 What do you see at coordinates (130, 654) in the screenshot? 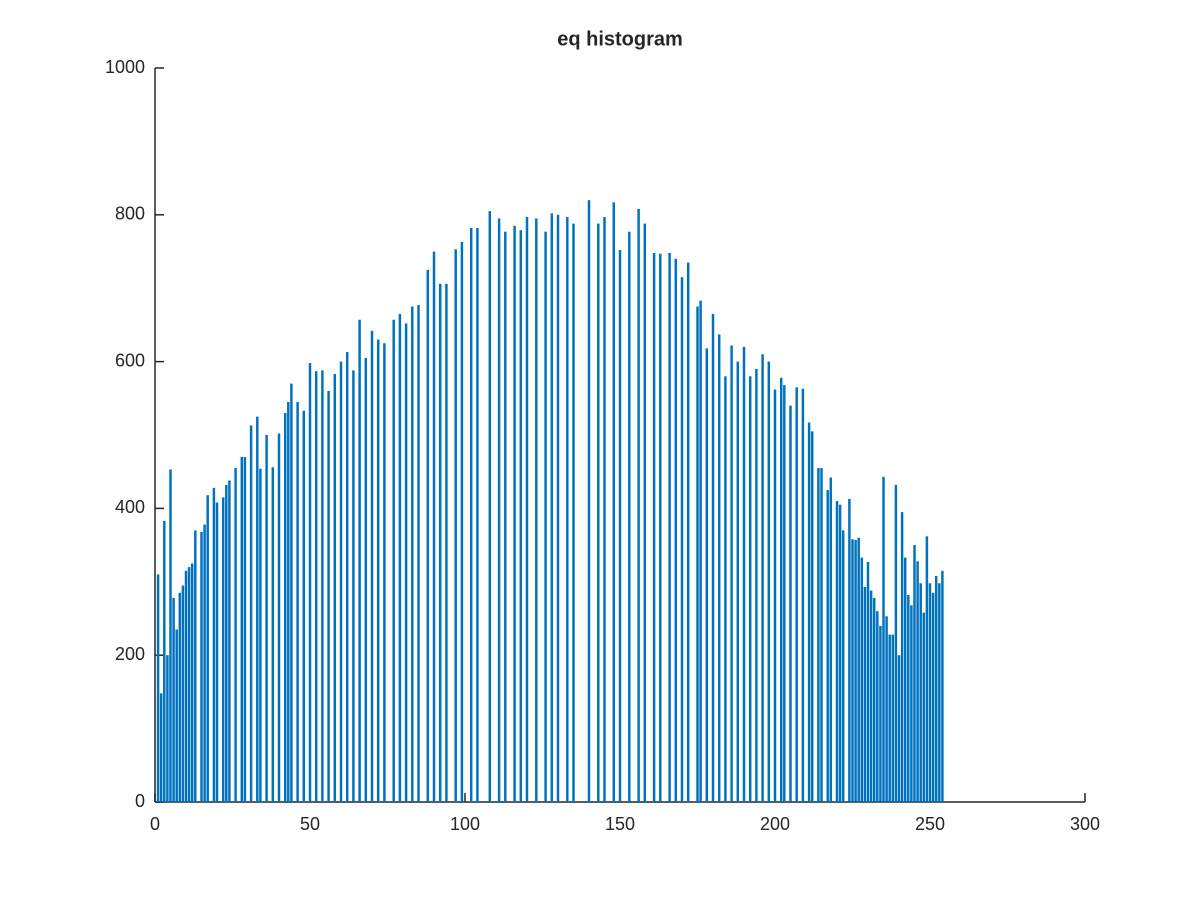
I see `y-tick-label: 200` at bounding box center [130, 654].